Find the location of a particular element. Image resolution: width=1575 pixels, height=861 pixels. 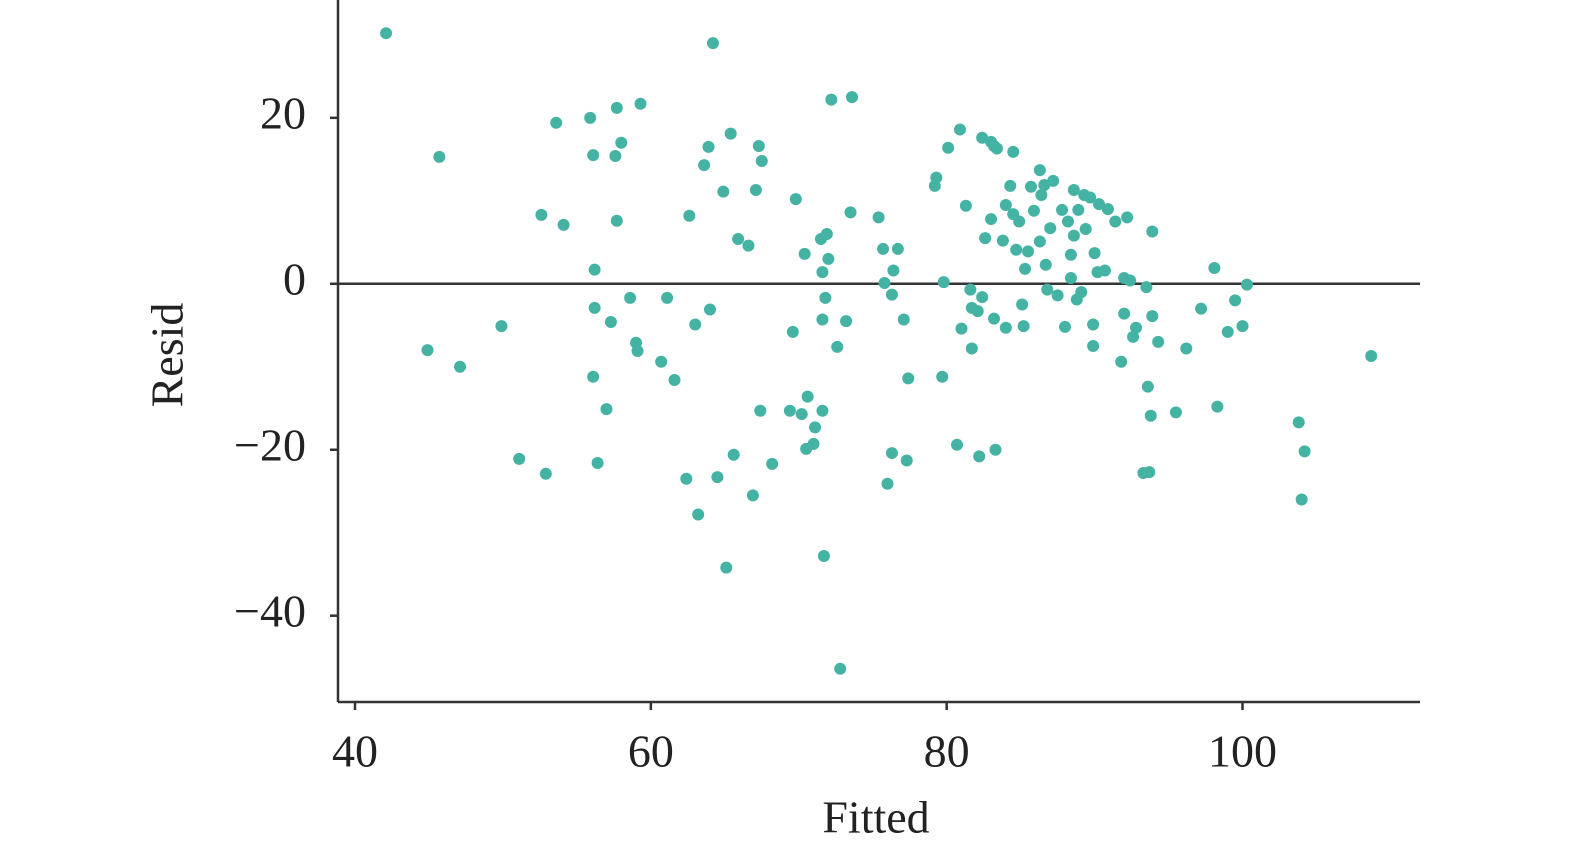

x-tick-label: 60 is located at coordinates (651, 751).